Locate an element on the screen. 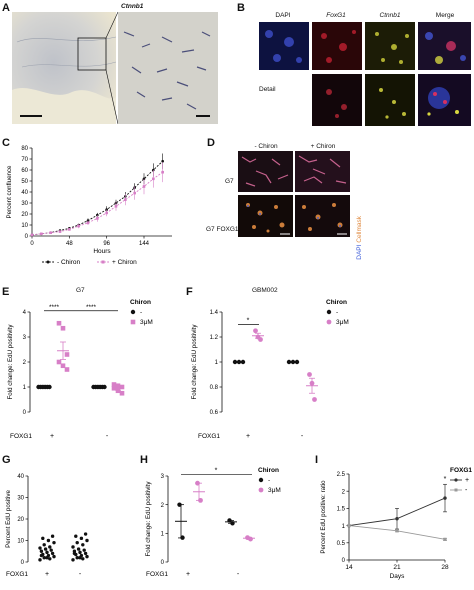 This screenshot has height=590, width=474. g7-plus-chiron-image is located at coordinates (322, 171).